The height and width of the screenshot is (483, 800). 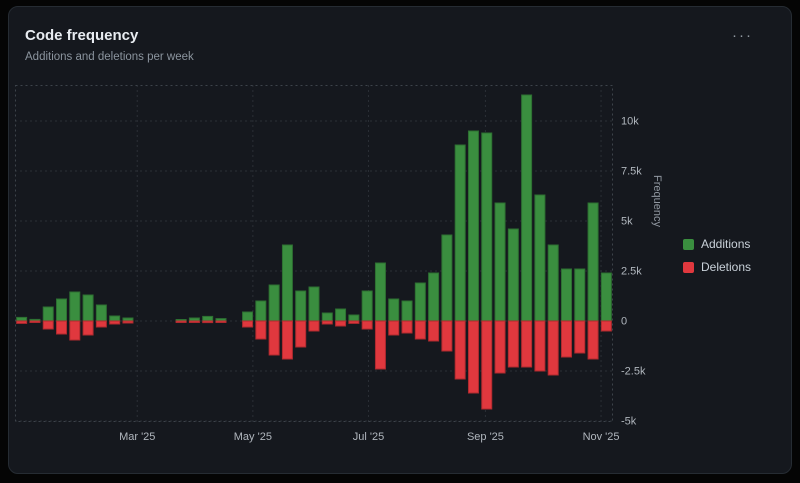 I want to click on legend-label: Additions, so click(x=726, y=244).